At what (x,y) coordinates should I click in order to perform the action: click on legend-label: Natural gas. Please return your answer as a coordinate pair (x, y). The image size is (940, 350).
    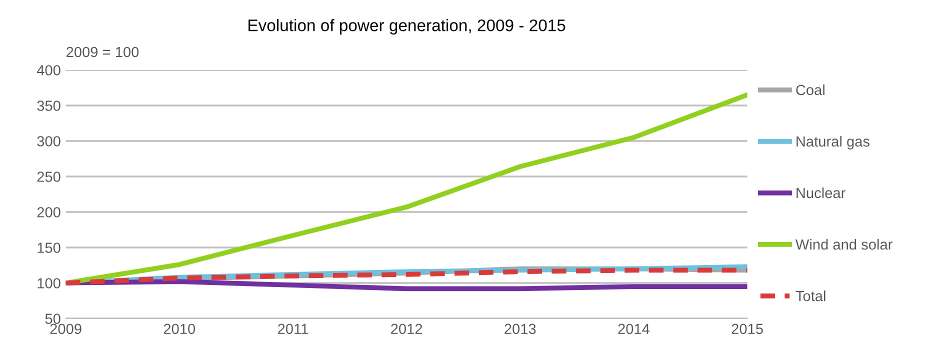
    Looking at the image, I should click on (833, 143).